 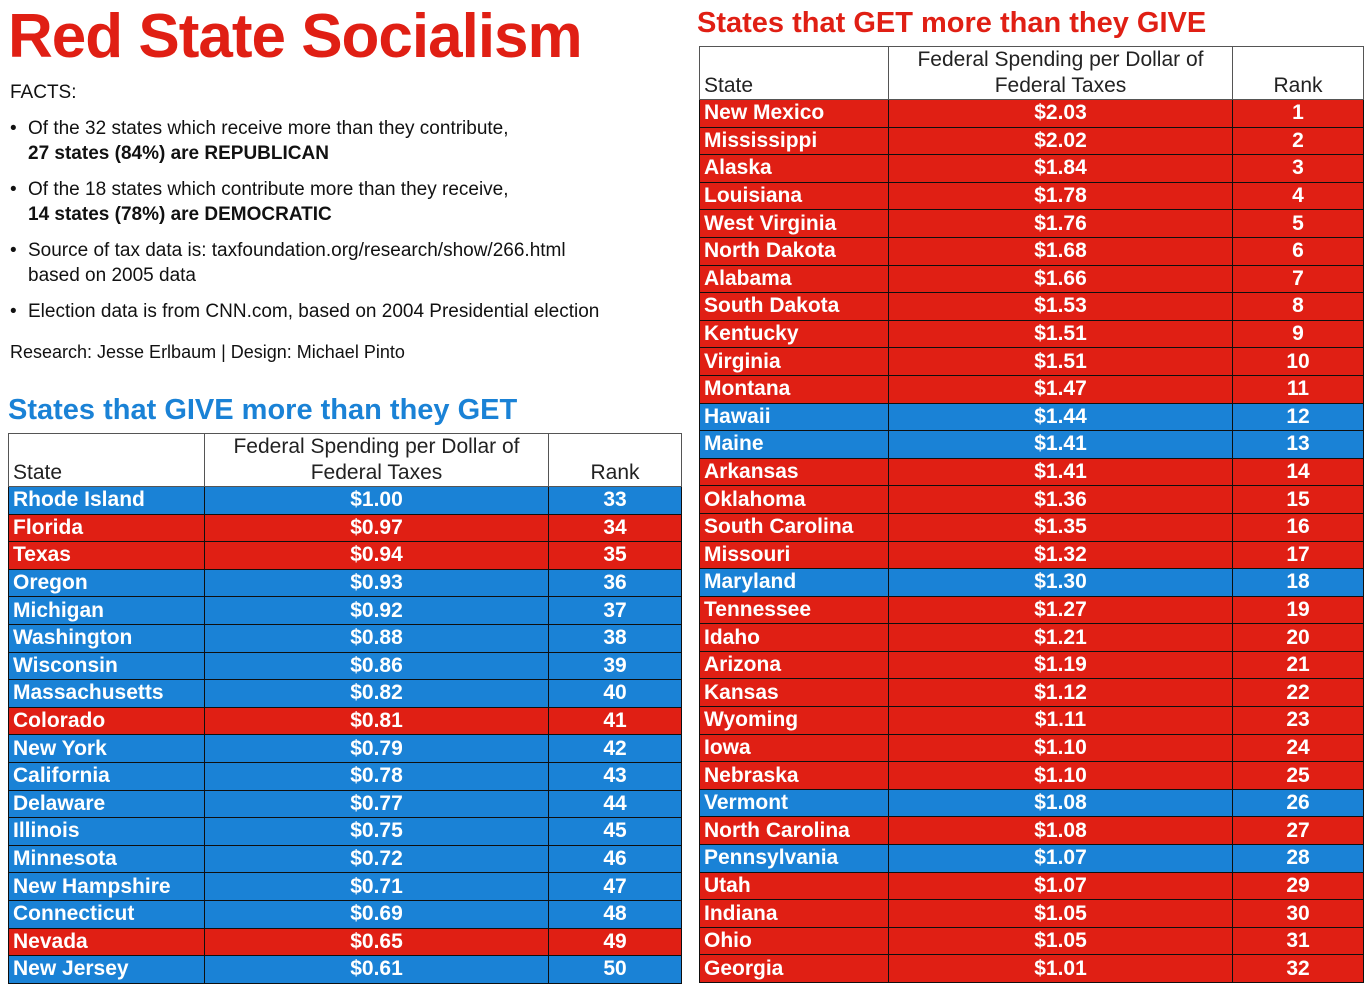 What do you see at coordinates (615, 969) in the screenshot?
I see `cell-rank: 50` at bounding box center [615, 969].